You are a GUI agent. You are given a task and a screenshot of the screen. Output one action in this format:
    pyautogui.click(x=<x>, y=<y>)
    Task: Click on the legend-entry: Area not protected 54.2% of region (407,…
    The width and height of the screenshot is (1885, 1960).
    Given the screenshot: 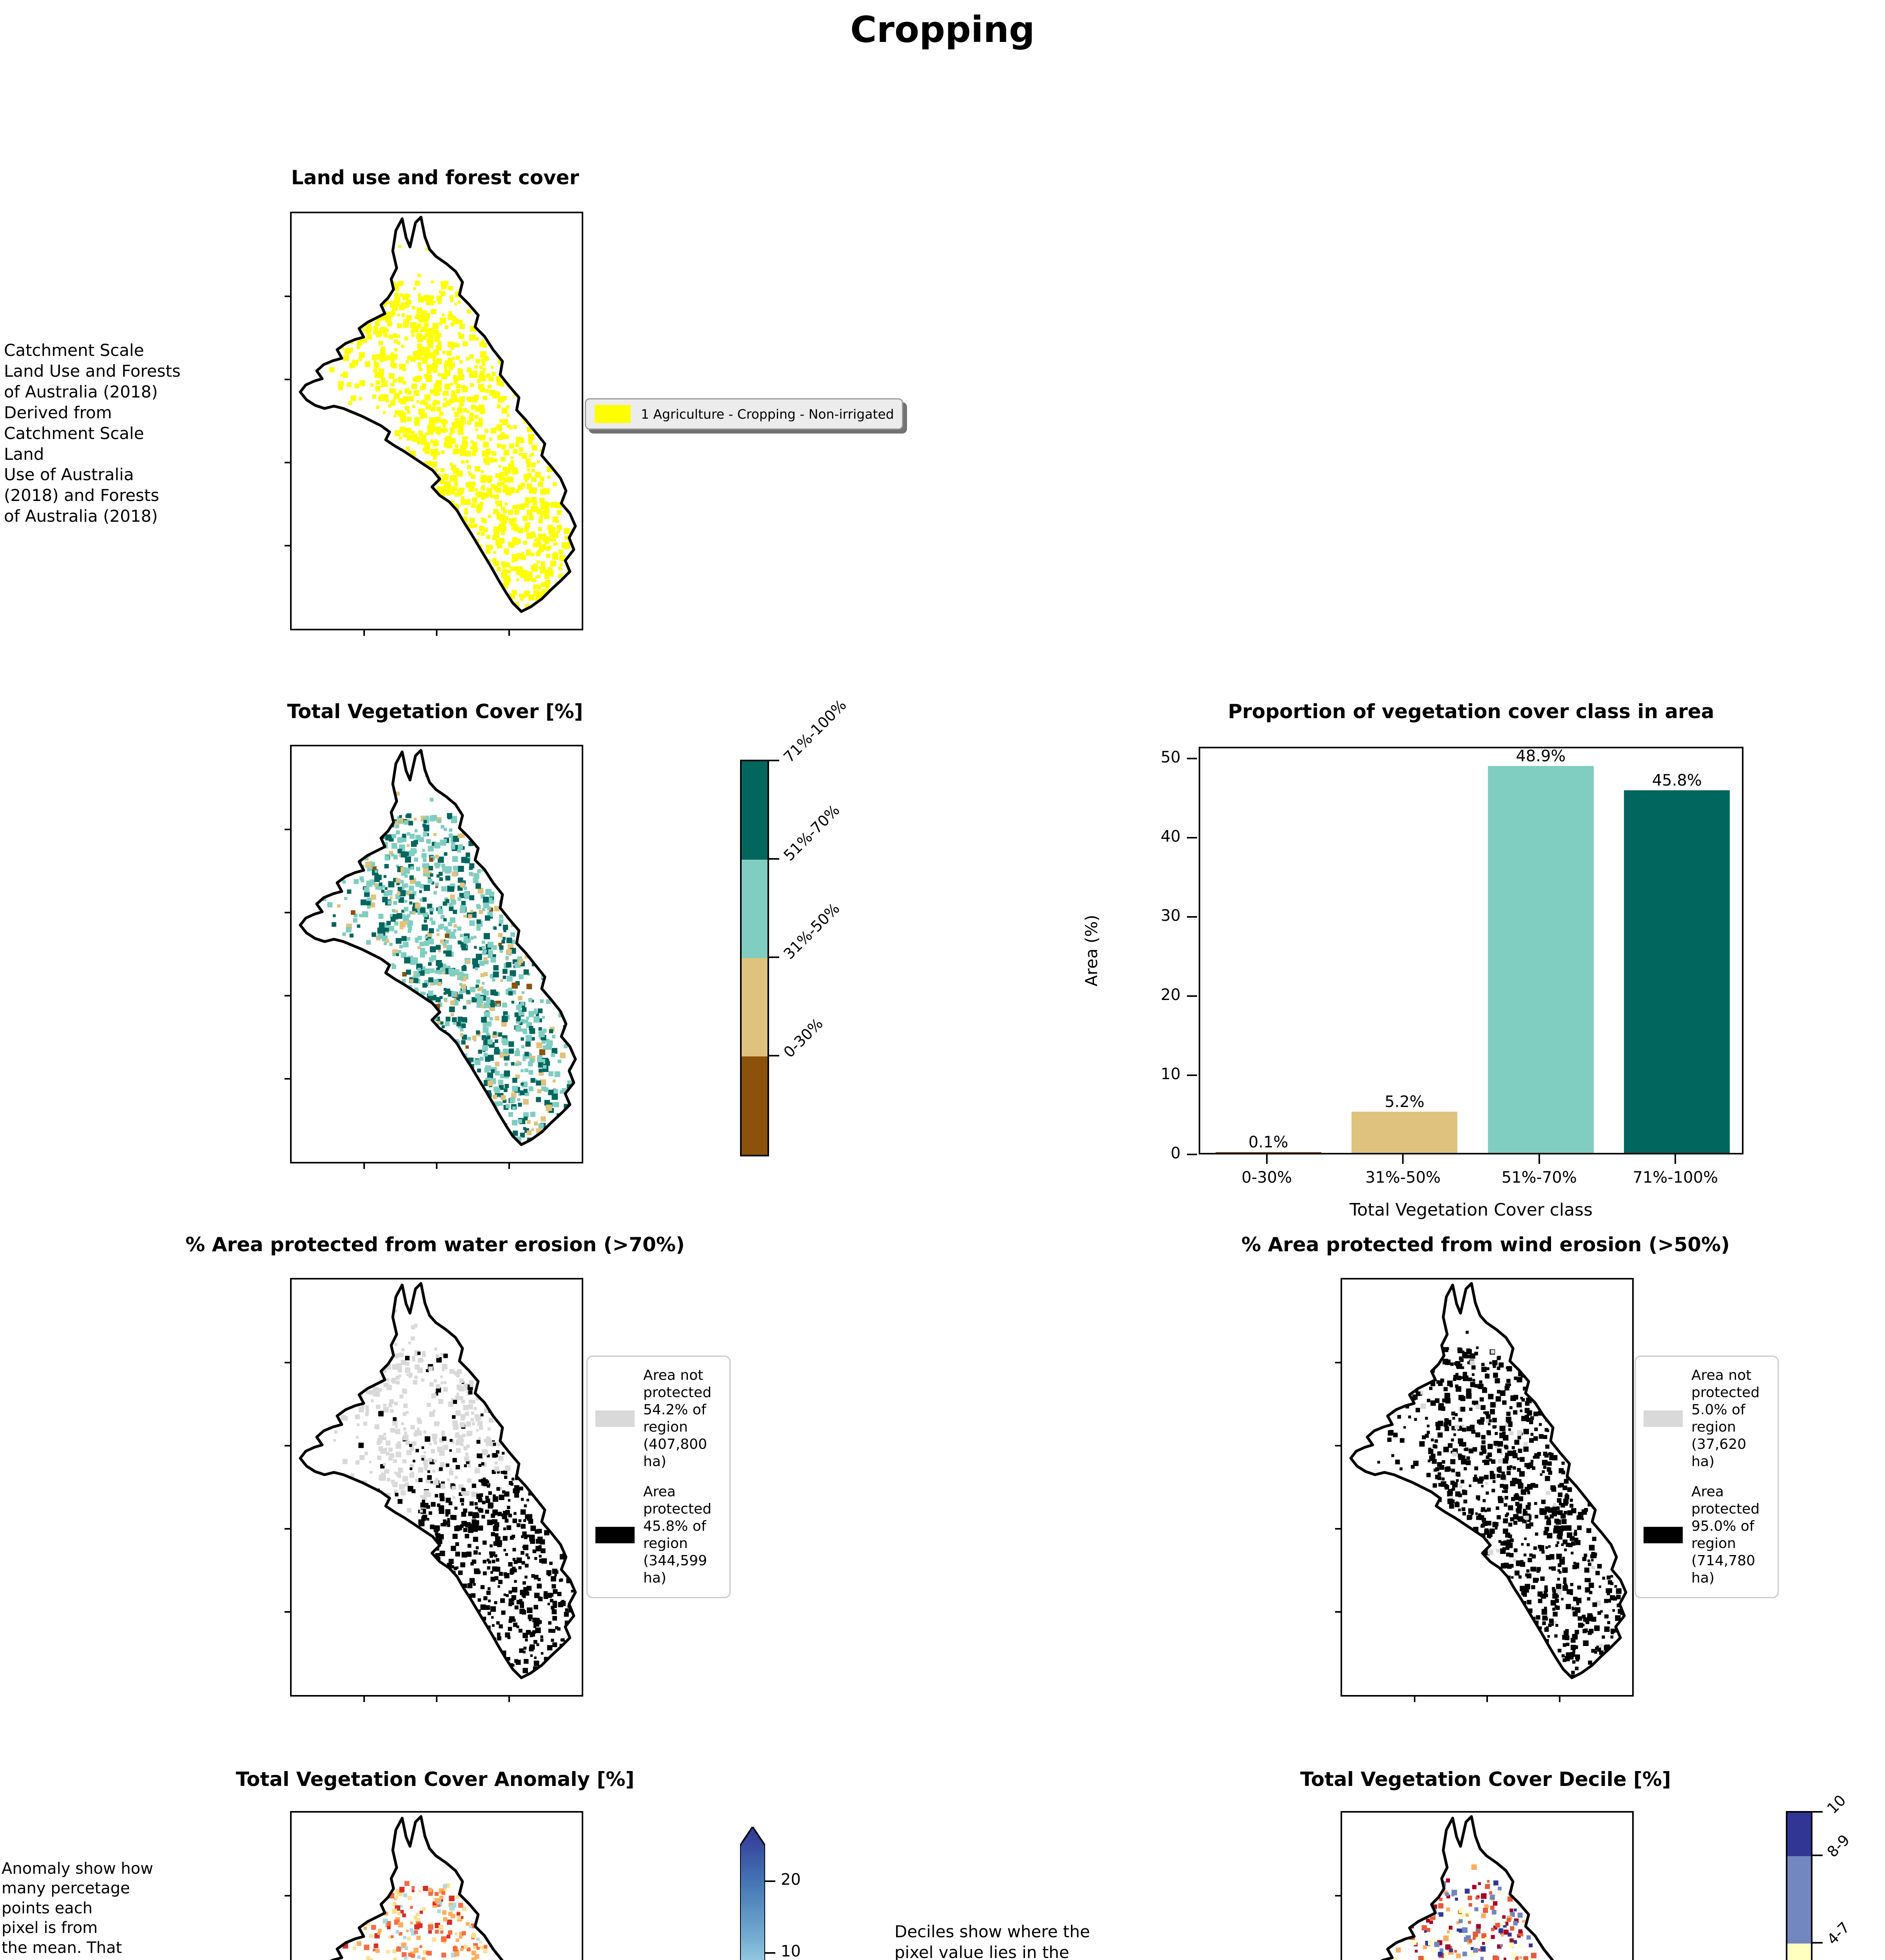 What is the action you would take?
    pyautogui.click(x=658, y=1418)
    